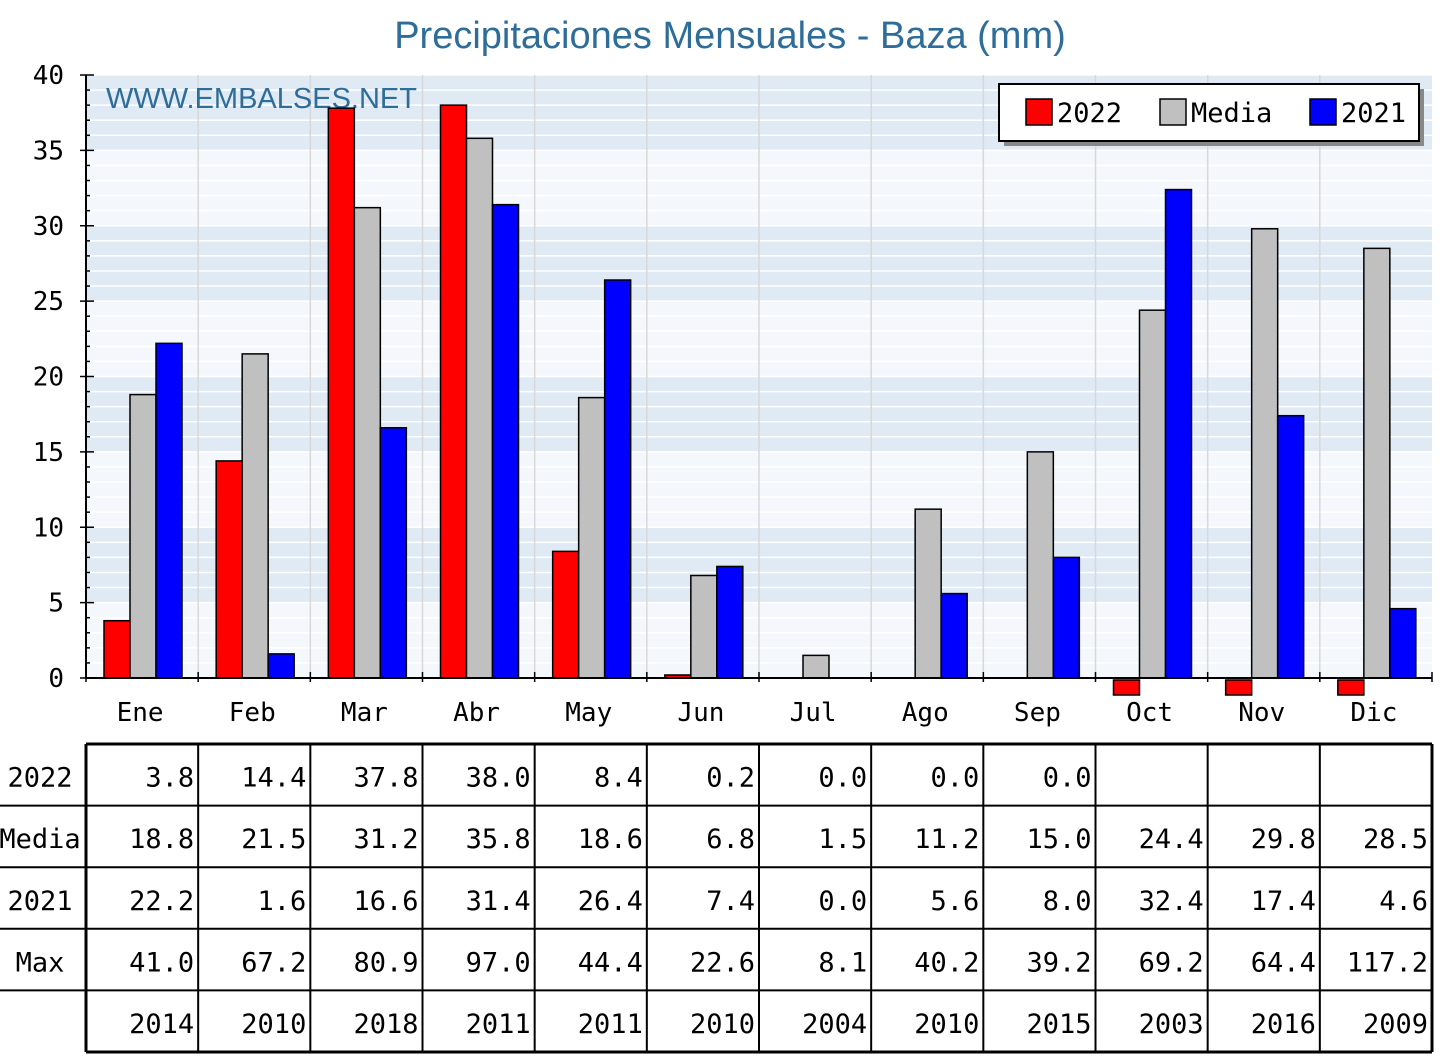  What do you see at coordinates (1171, 962) in the screenshot?
I see `table-cell: 69.2` at bounding box center [1171, 962].